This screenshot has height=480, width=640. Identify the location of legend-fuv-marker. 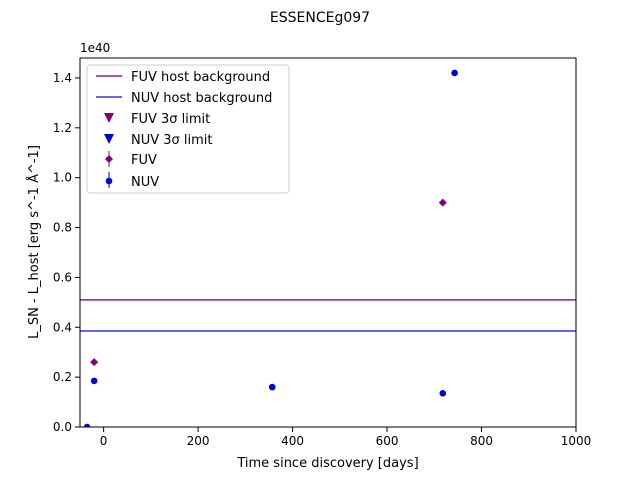
(109, 159).